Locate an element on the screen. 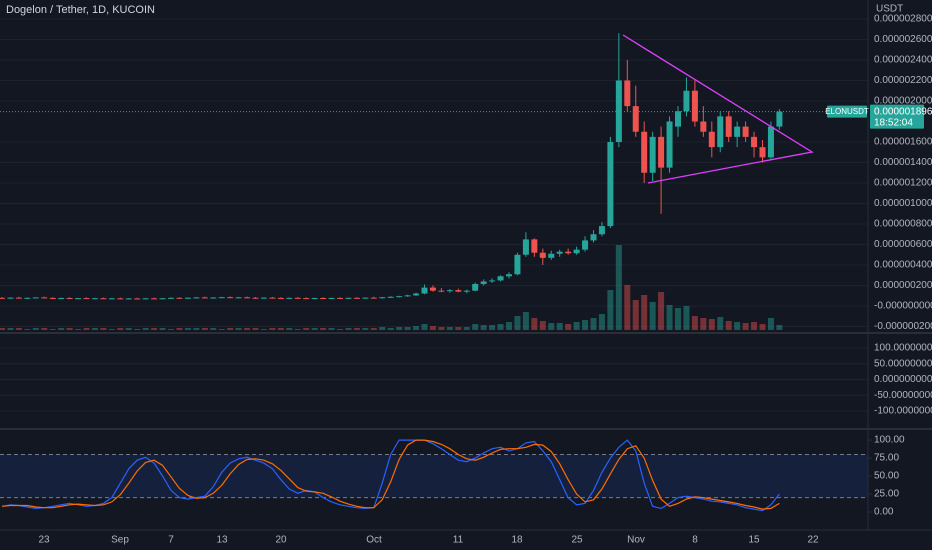  y-tick-label: -0.000000200 is located at coordinates (903, 326).